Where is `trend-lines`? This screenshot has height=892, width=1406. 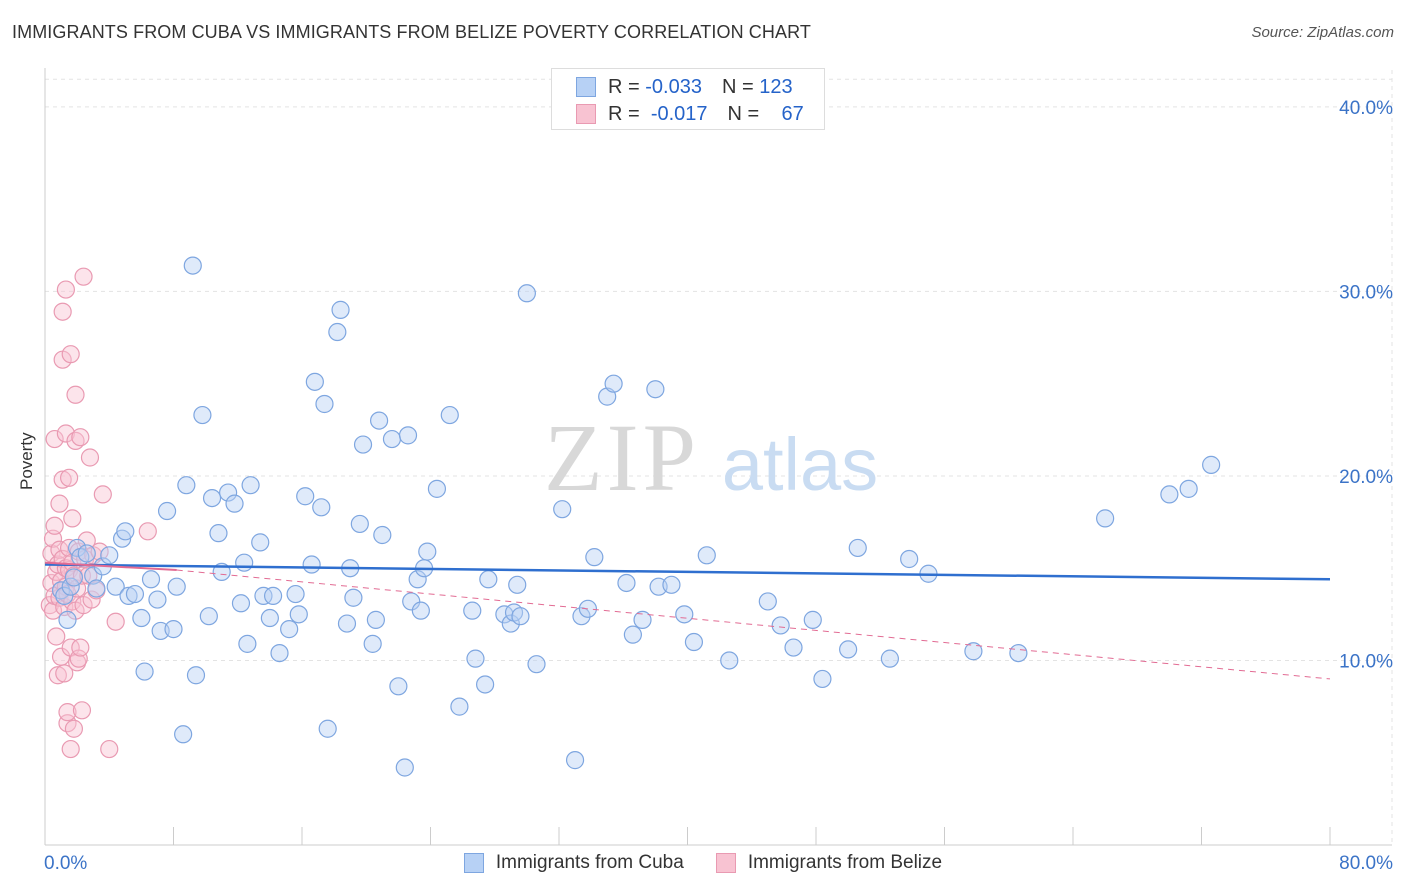
trend-lines is located at coordinates (687, 620).